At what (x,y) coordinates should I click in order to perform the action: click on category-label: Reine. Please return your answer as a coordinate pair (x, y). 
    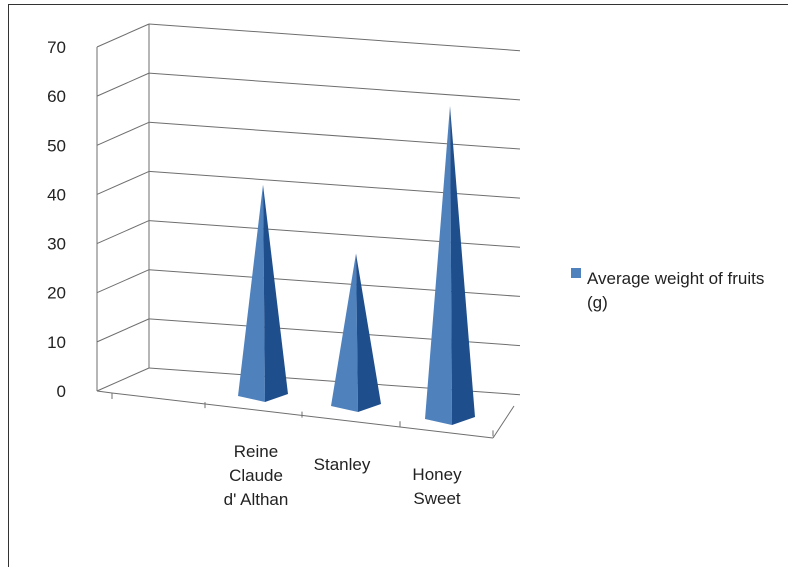
    Looking at the image, I should click on (256, 451).